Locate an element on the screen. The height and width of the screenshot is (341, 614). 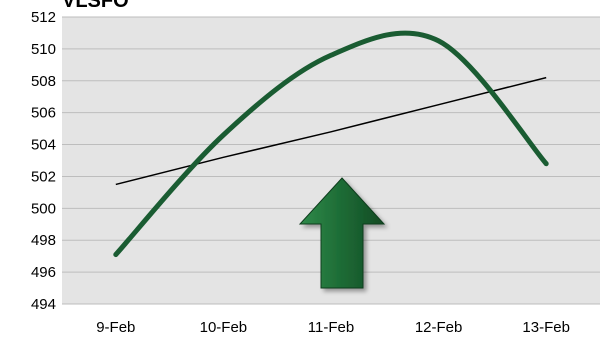
y-tick-label: 506 is located at coordinates (43, 113).